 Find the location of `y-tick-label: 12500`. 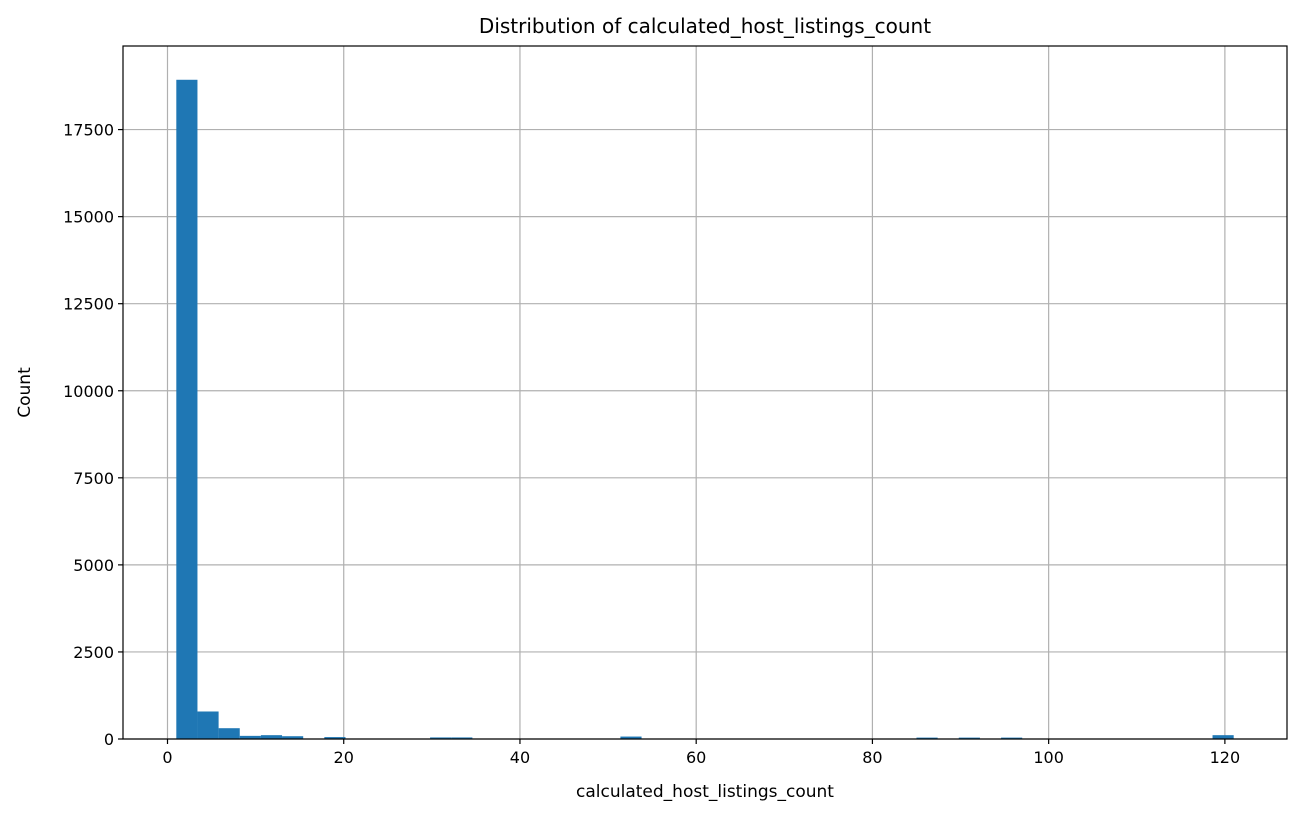

y-tick-label: 12500 is located at coordinates (88, 304).